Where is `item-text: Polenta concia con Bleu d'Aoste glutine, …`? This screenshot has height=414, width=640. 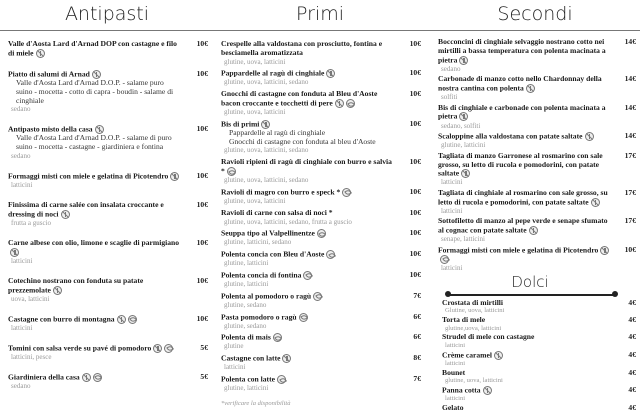
item-text: Polenta concia con Bleu d'Aoste glutine, … is located at coordinates (308, 258).